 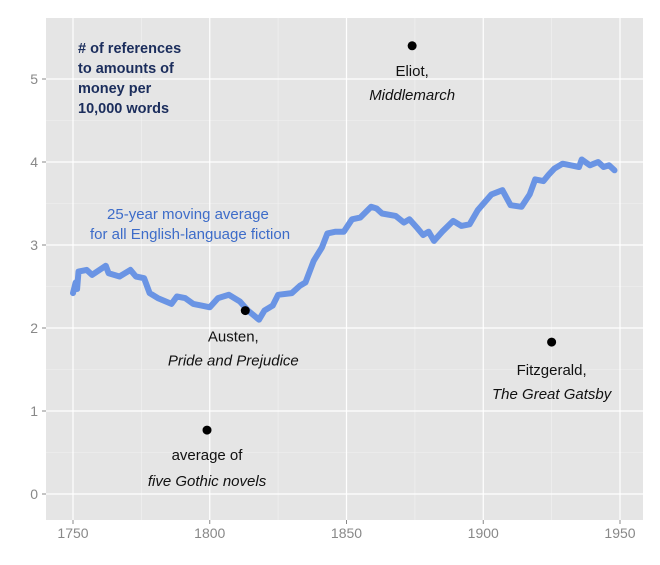 I want to click on series-label-line: 25-year moving average, so click(x=188, y=214).